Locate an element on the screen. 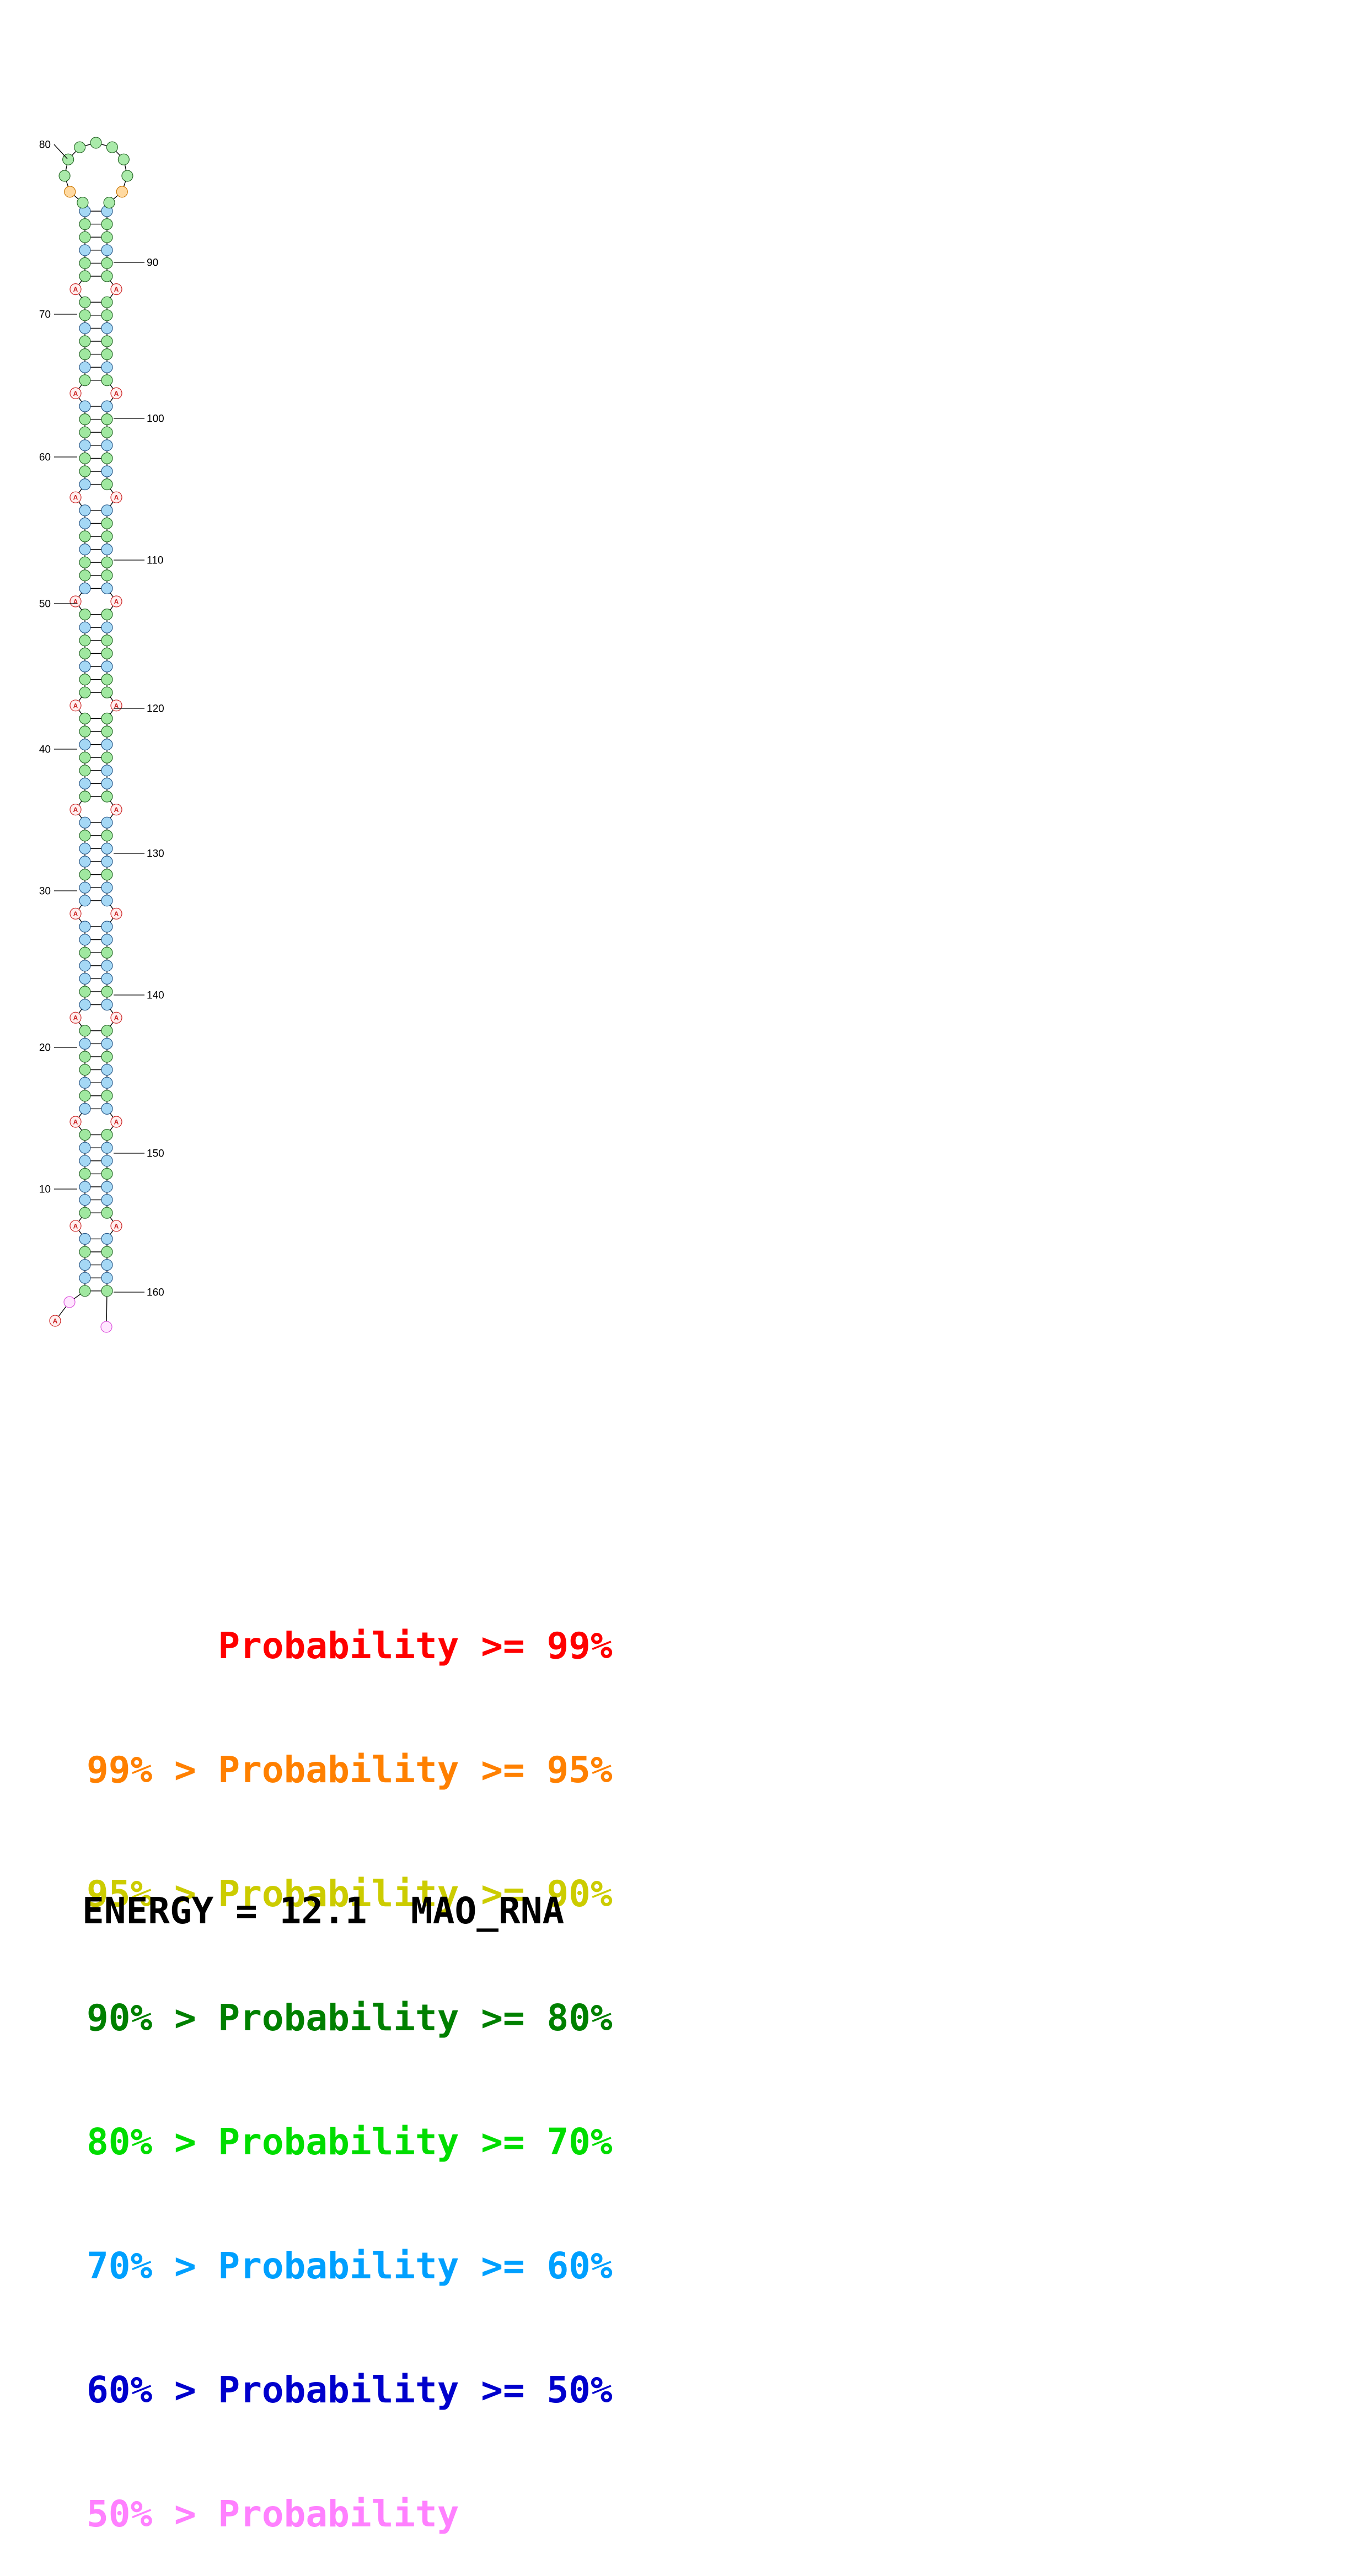 The width and height of the screenshot is (1367, 2576). position-label: 20 is located at coordinates (45, 1048).